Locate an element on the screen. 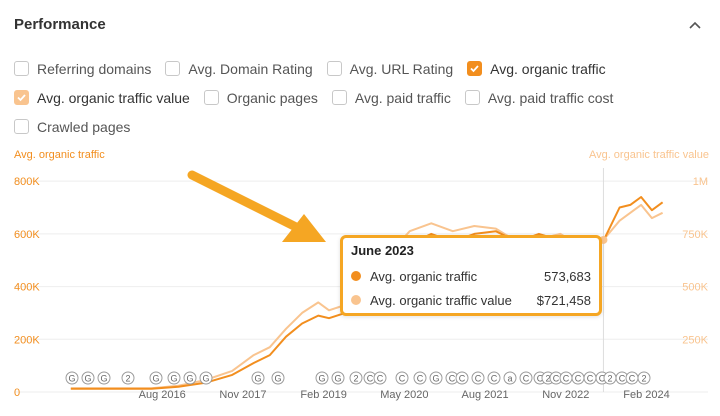 The height and width of the screenshot is (416, 720). option-avg-organic-traffic: Avg. organic traffic is located at coordinates (536, 68).